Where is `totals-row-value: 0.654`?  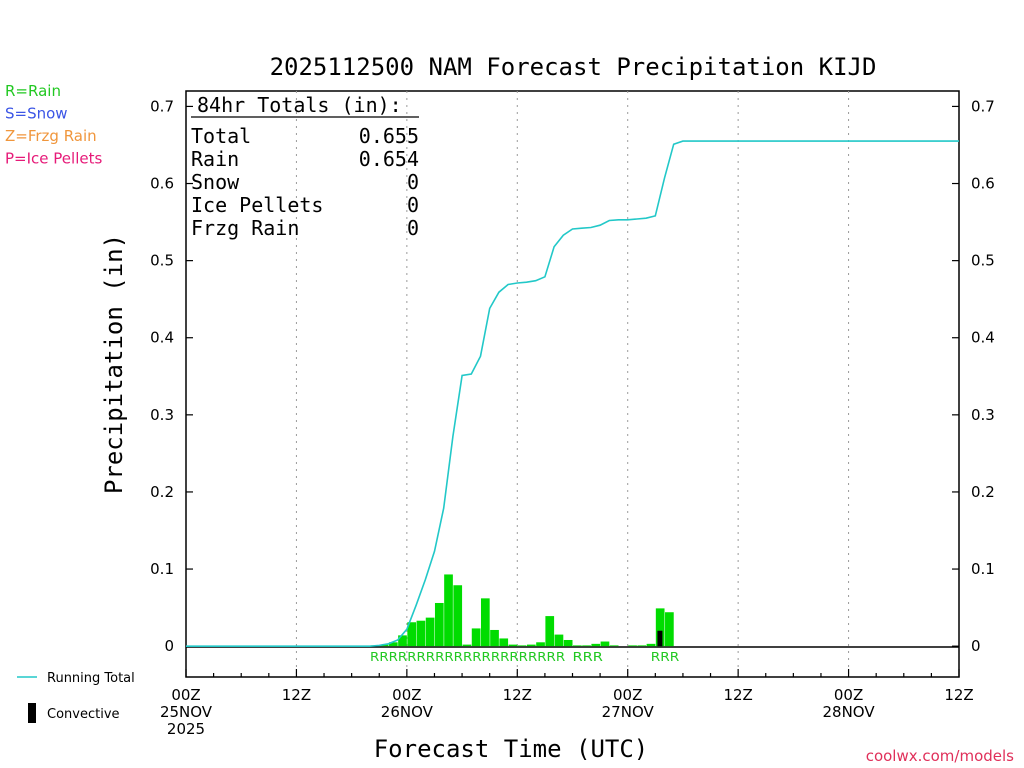 totals-row-value: 0.654 is located at coordinates (389, 159).